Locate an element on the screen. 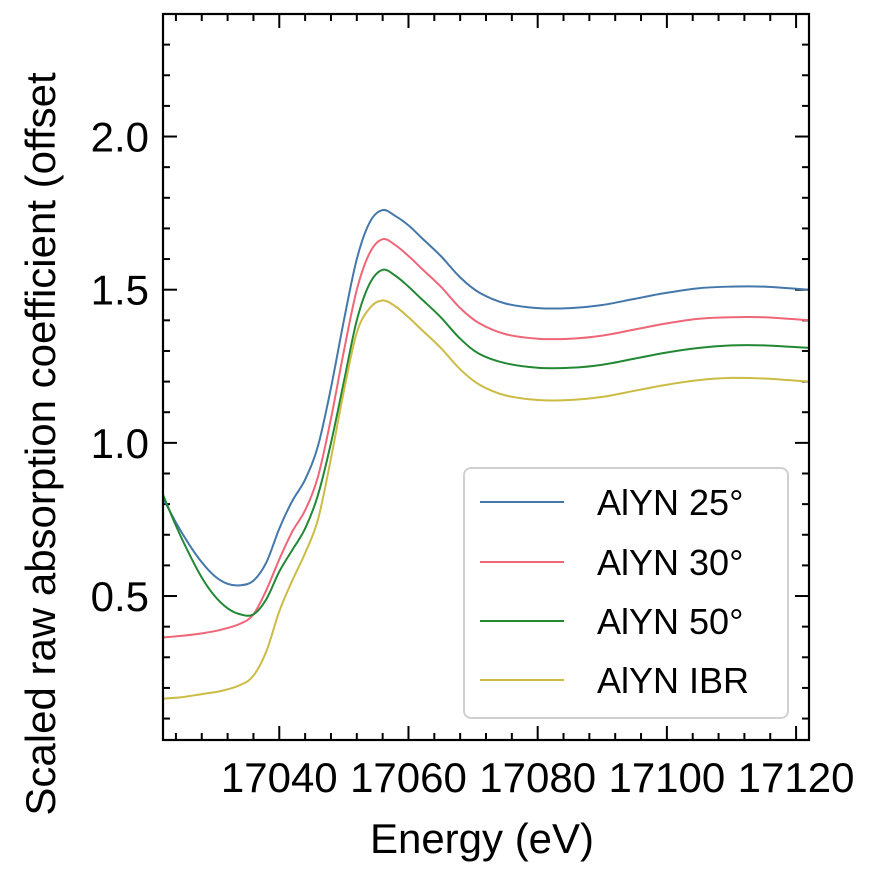  legend-label-alyn-30: AlYN 30° is located at coordinates (670, 562).